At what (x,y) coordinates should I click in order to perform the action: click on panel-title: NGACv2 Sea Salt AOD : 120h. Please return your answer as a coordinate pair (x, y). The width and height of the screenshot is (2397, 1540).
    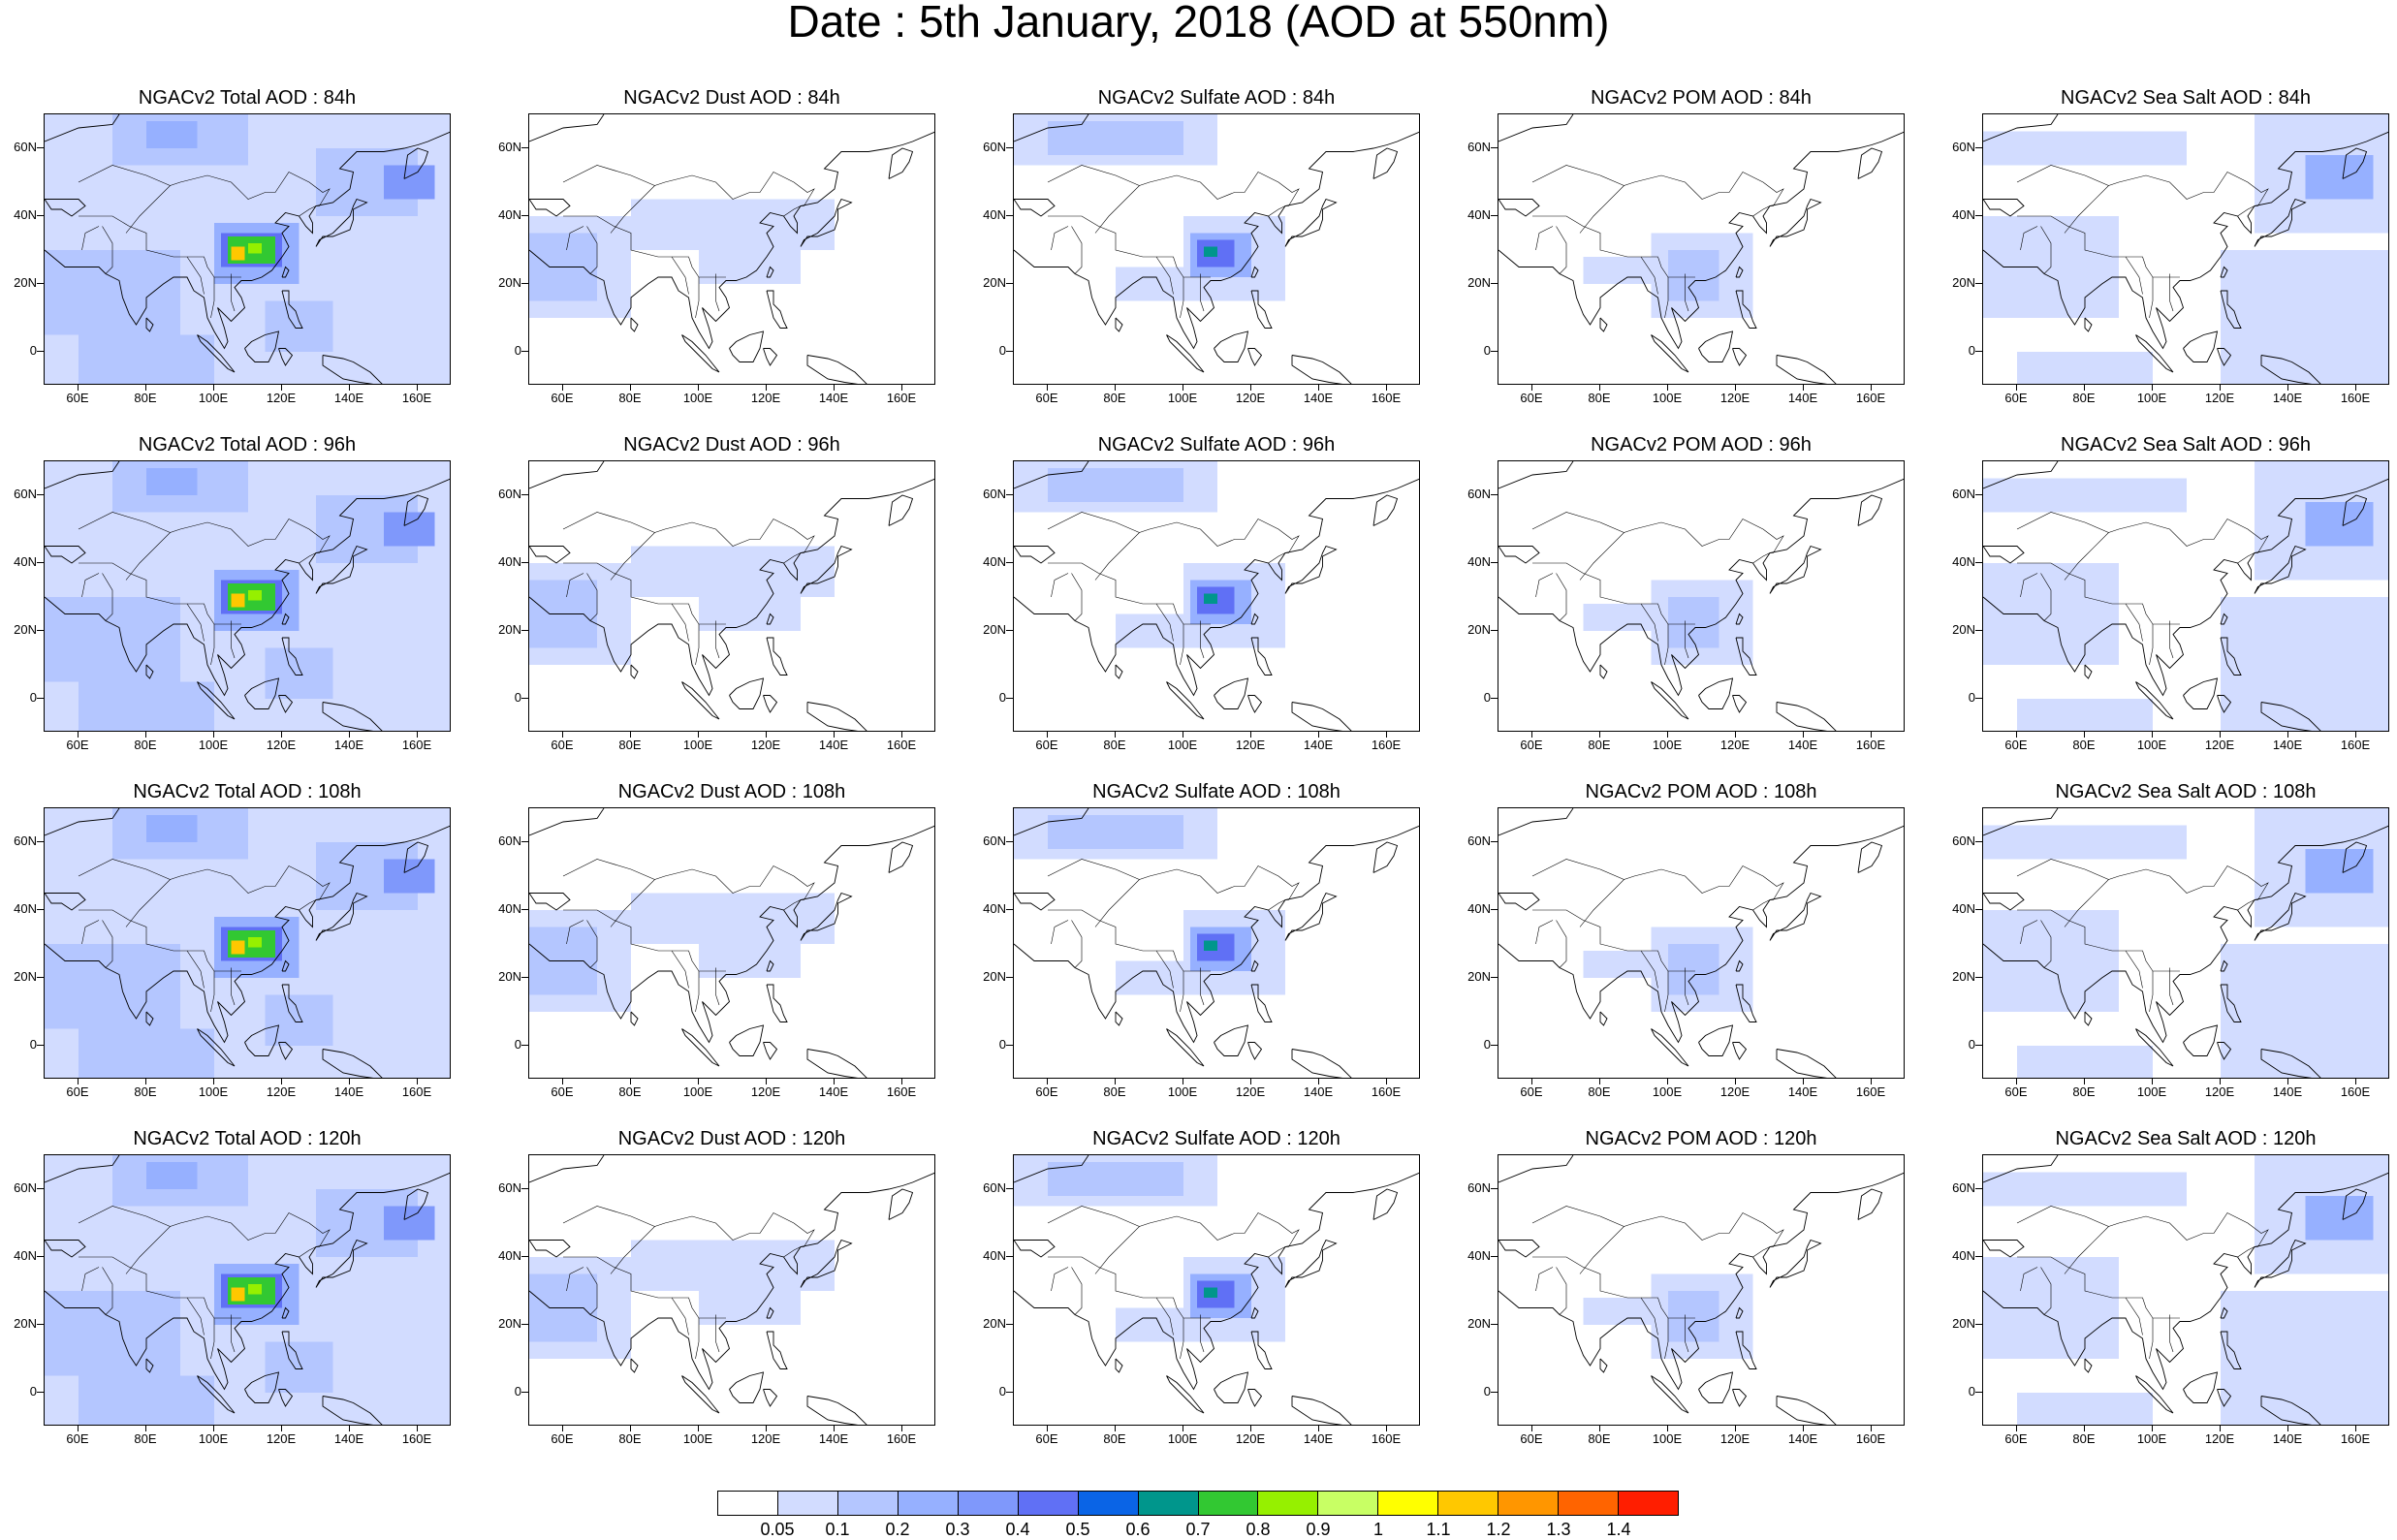
    Looking at the image, I should click on (2186, 1138).